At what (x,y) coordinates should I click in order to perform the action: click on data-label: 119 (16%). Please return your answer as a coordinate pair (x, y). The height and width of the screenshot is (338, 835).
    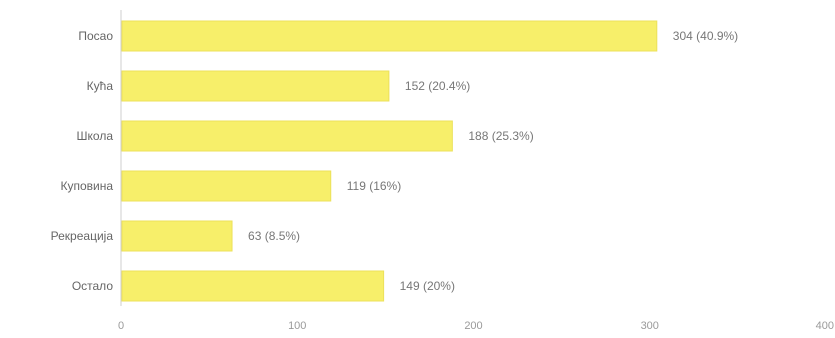
    Looking at the image, I should click on (374, 186).